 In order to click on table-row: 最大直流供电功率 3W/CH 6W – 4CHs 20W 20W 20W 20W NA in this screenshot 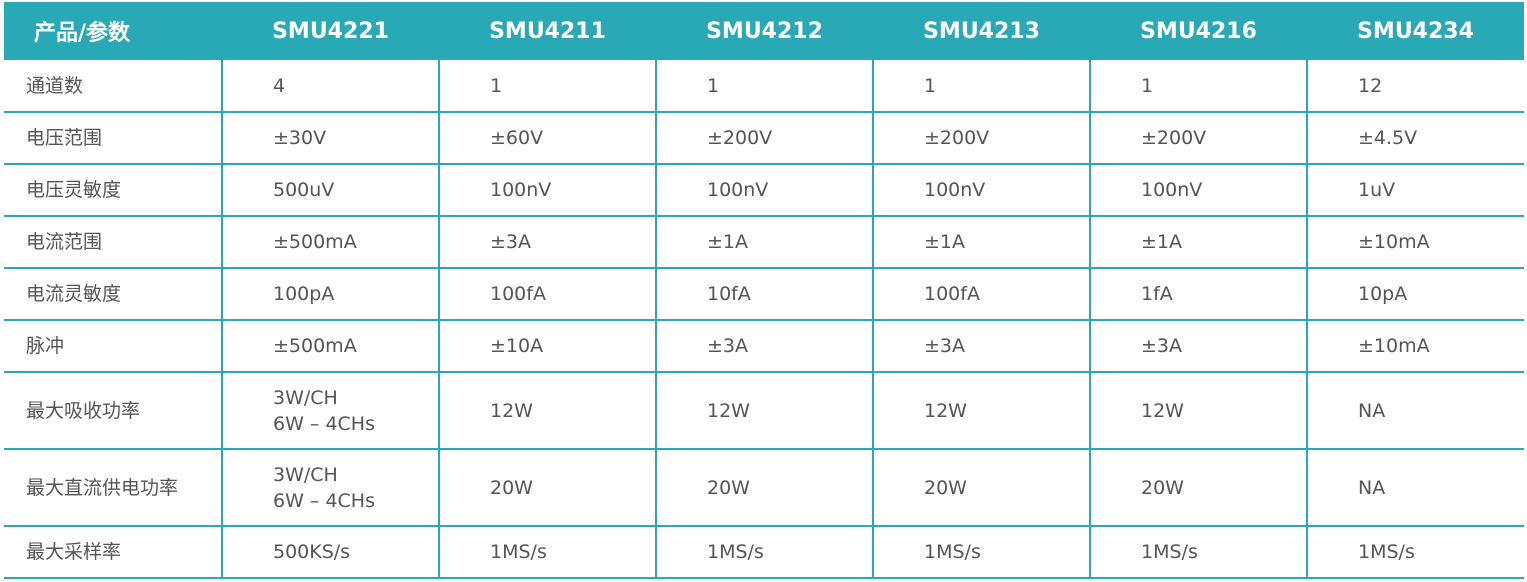, I will do `click(764, 488)`.